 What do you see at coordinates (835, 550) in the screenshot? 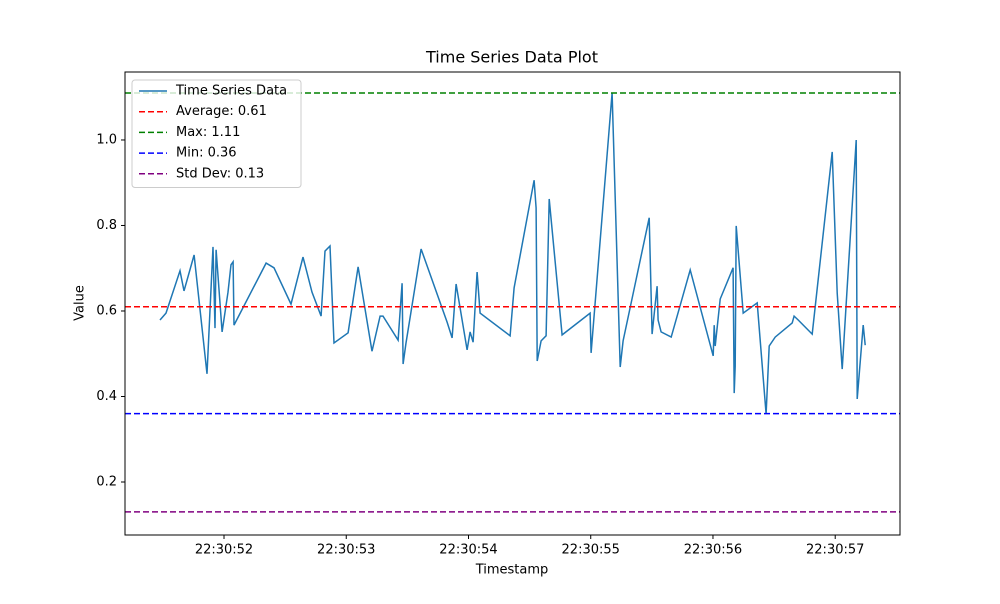
I see `x-tick-label: 22:30:57` at bounding box center [835, 550].